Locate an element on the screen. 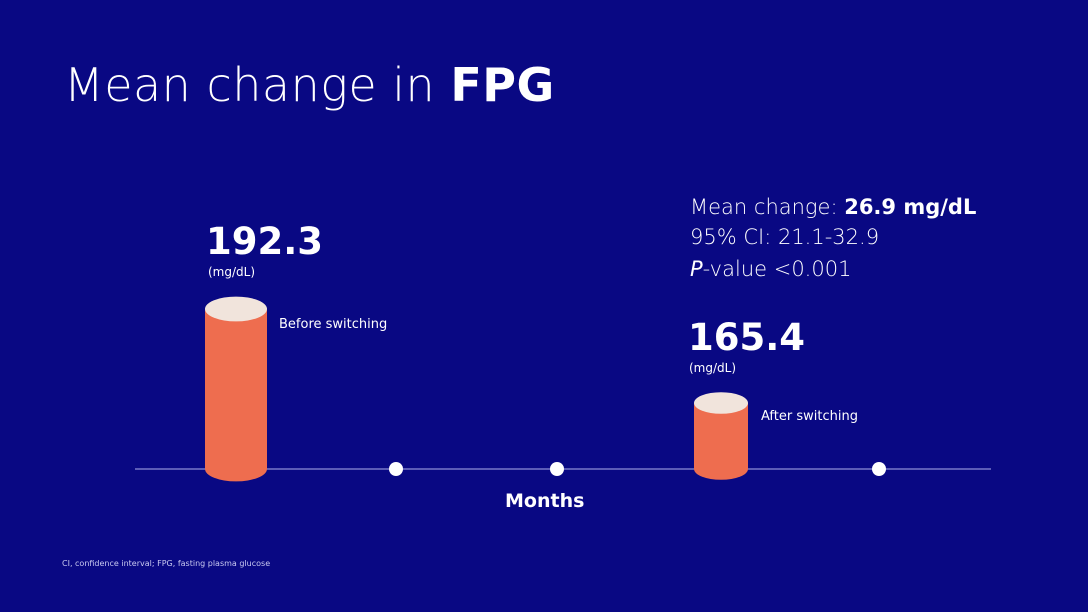 The height and width of the screenshot is (612, 1088). mean-change-value: 26.9 mg/dL is located at coordinates (910, 207).